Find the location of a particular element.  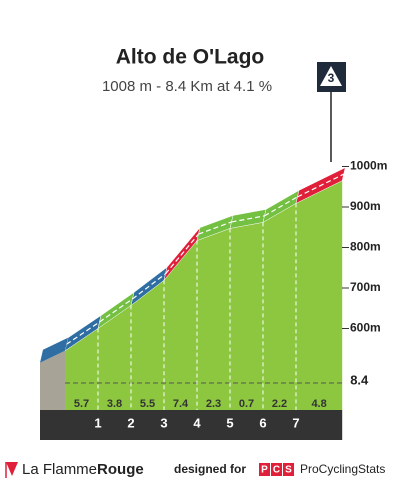

y-tick-label: 900m is located at coordinates (365, 206).